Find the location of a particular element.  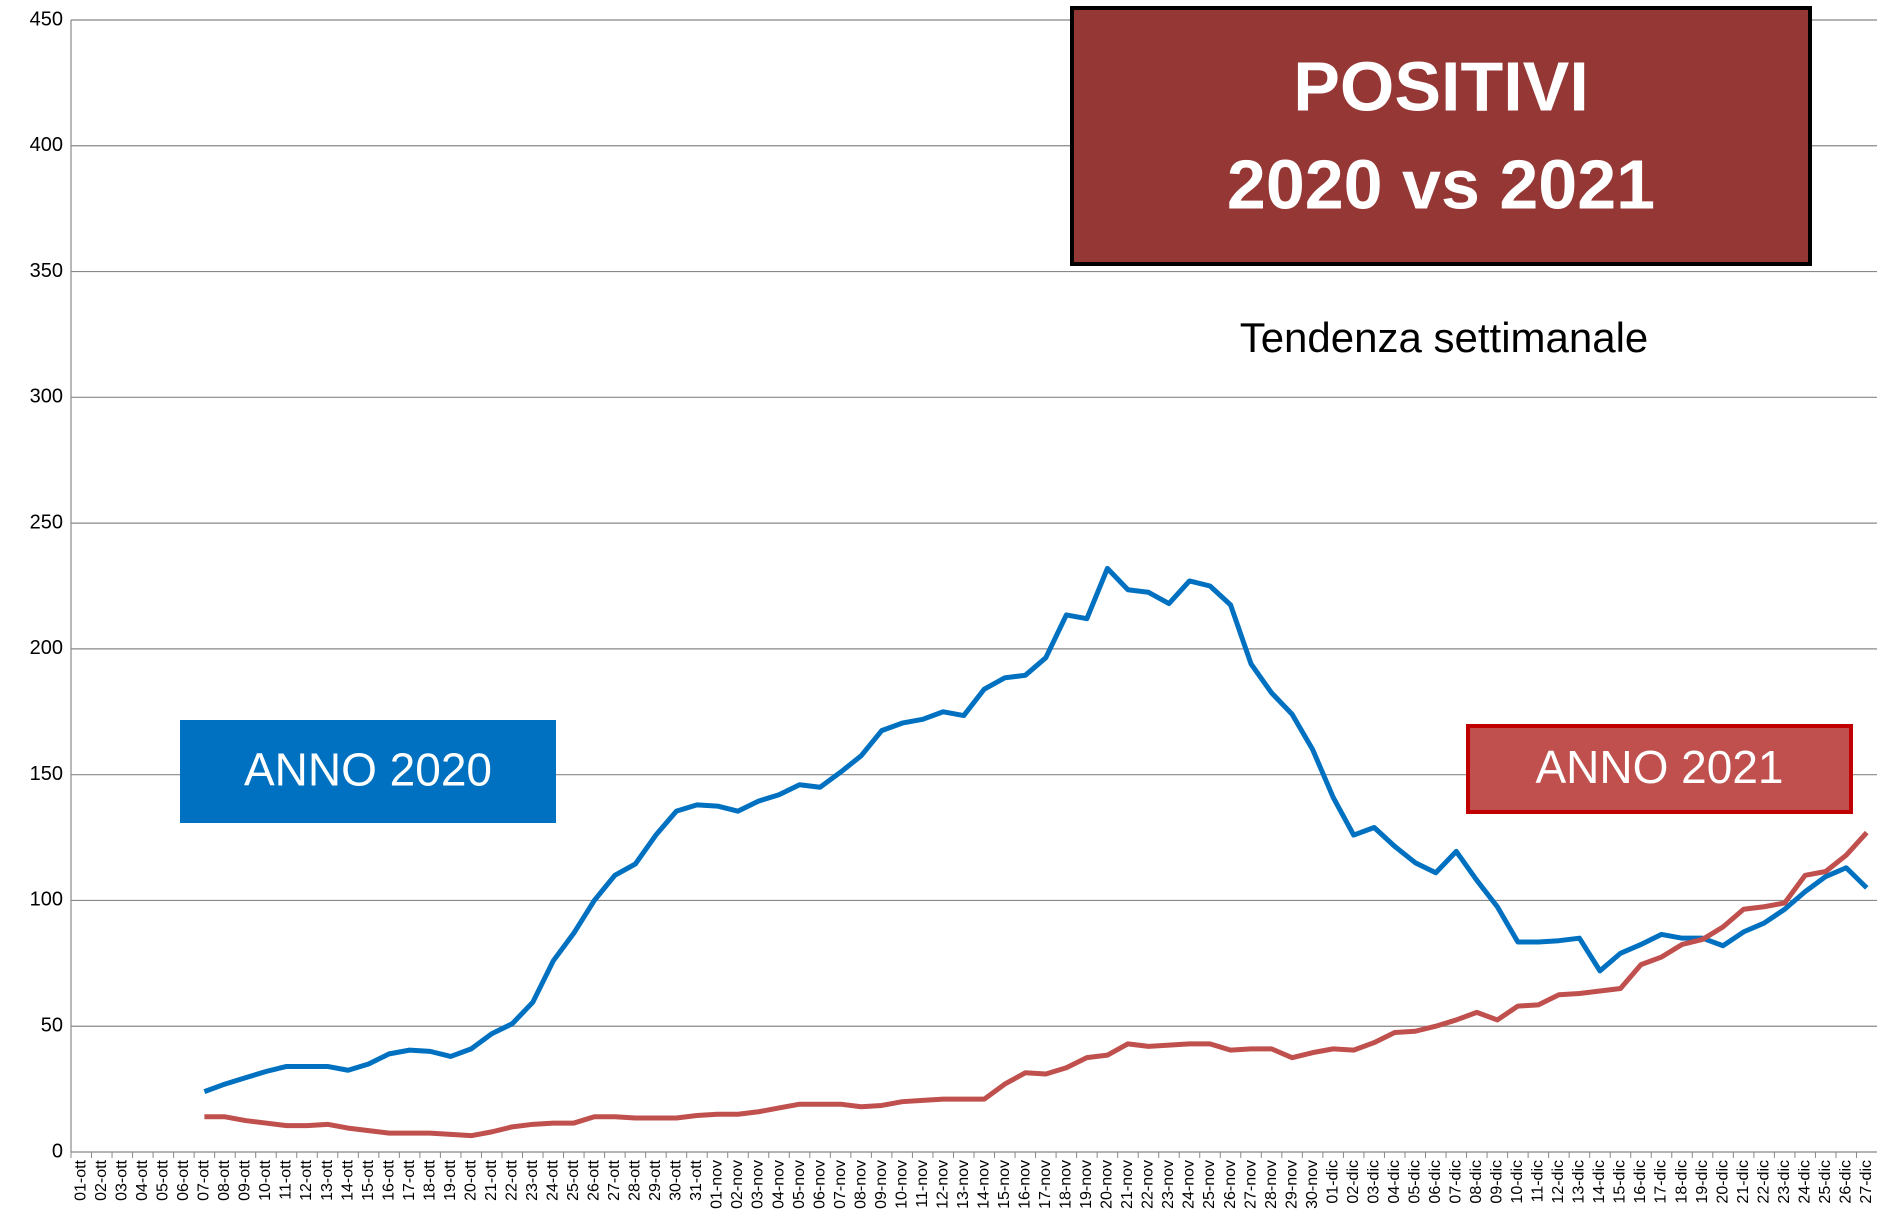

x-tick-label: 15-dic is located at coordinates (1620, 1182).